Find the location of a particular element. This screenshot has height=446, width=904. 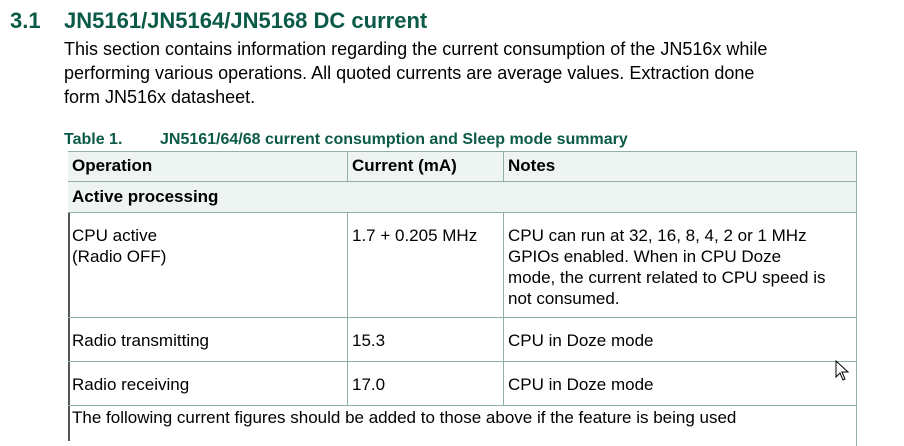

header-cell: Operation is located at coordinates (208, 167).